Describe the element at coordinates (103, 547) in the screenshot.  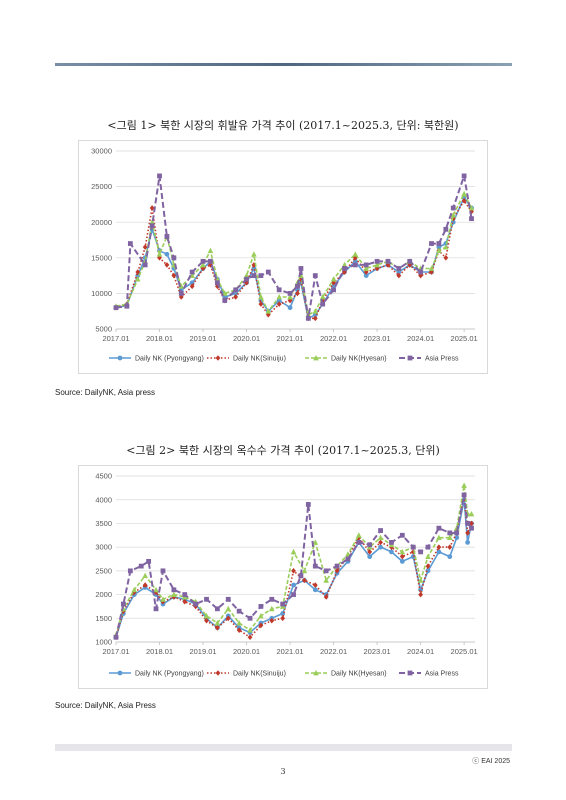
I see `y-tick-label: 3000` at that location.